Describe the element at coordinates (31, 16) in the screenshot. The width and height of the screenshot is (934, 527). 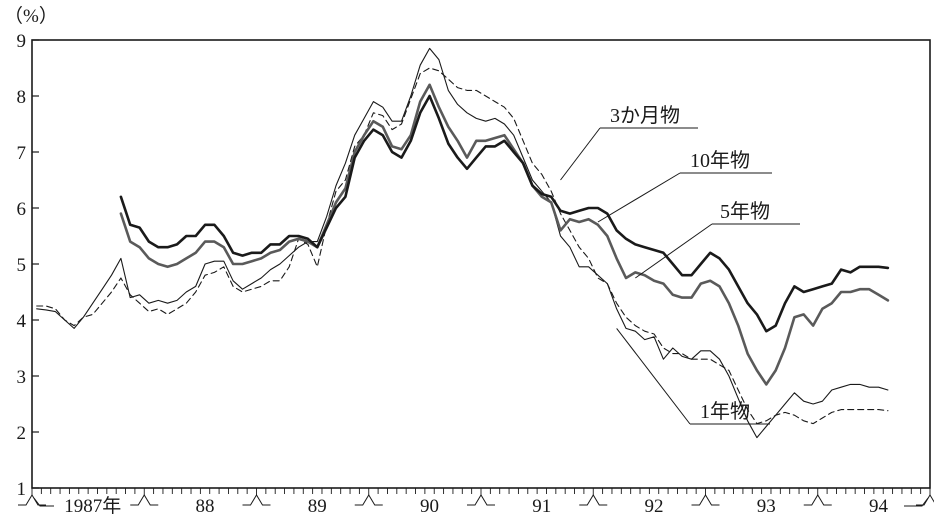
I see `y-unit-label: （%）` at that location.